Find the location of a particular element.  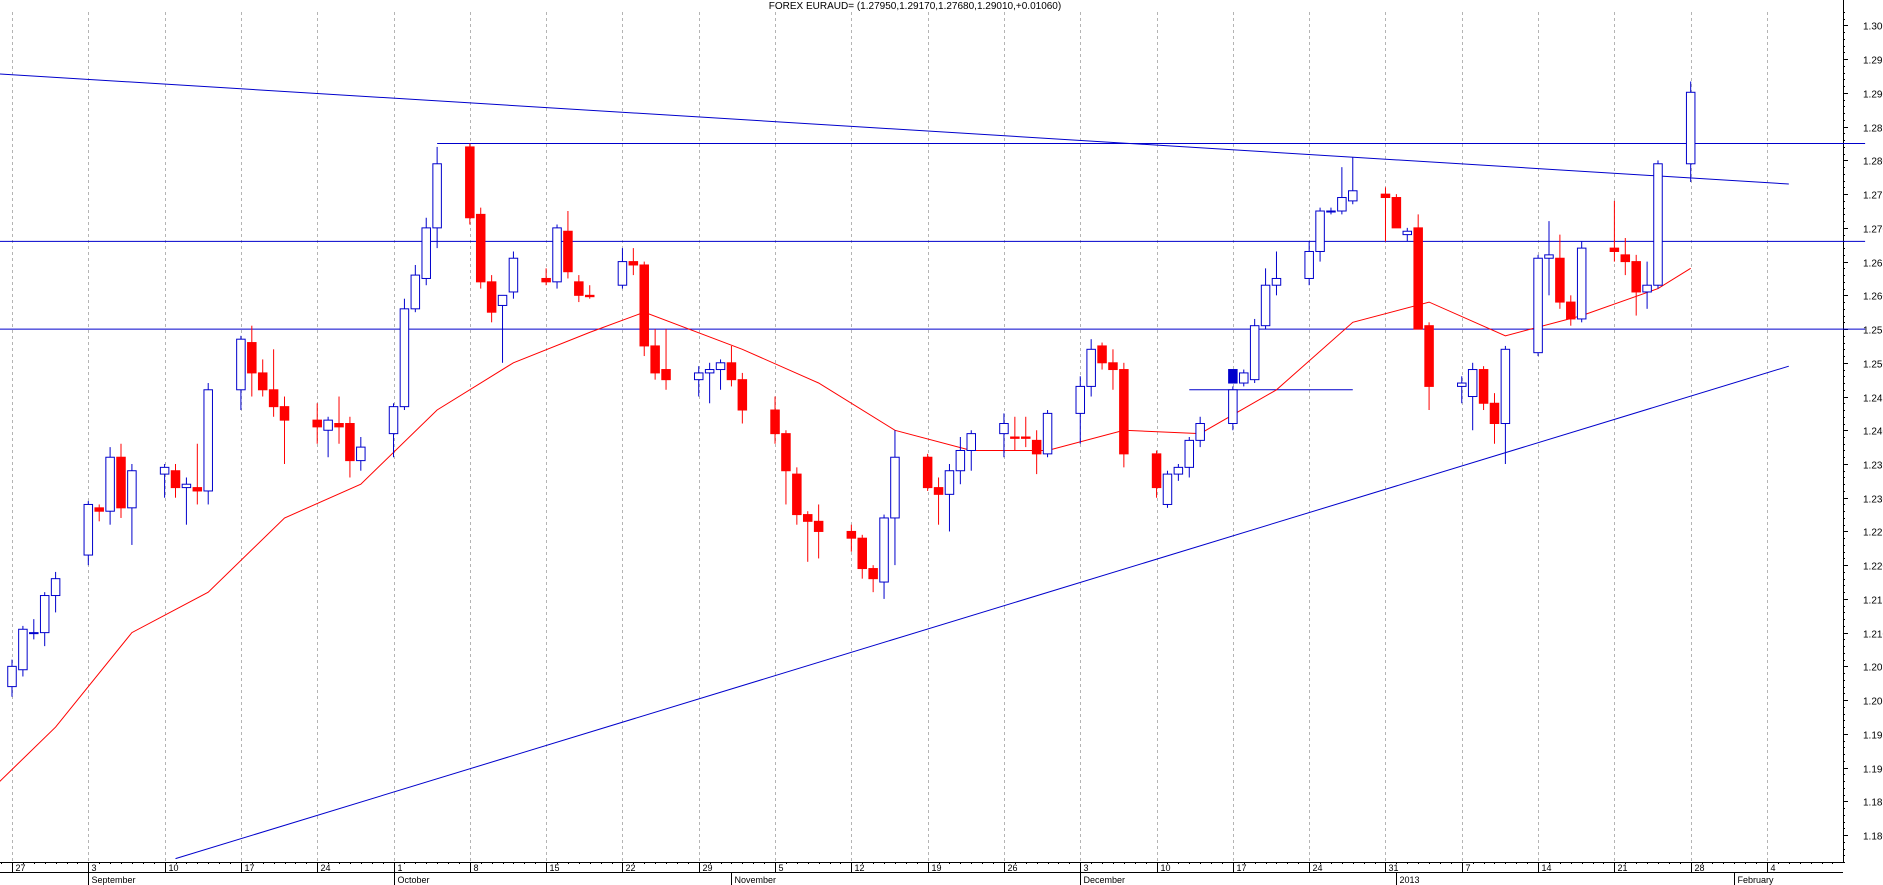

y-tick-label: 1.295 is located at coordinates (1873, 61).